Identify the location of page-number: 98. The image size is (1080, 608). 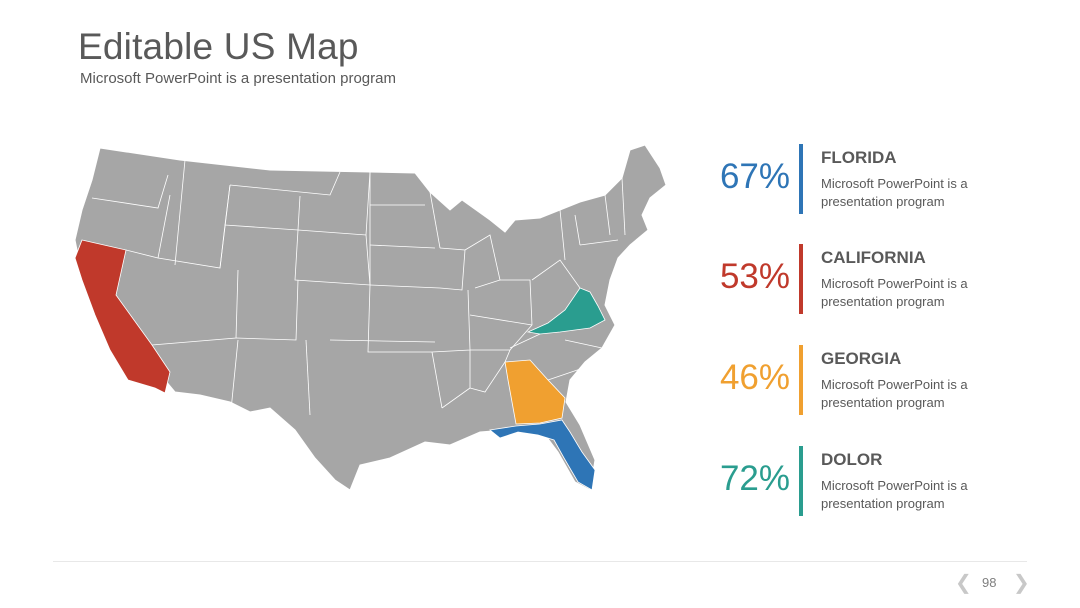
(989, 582).